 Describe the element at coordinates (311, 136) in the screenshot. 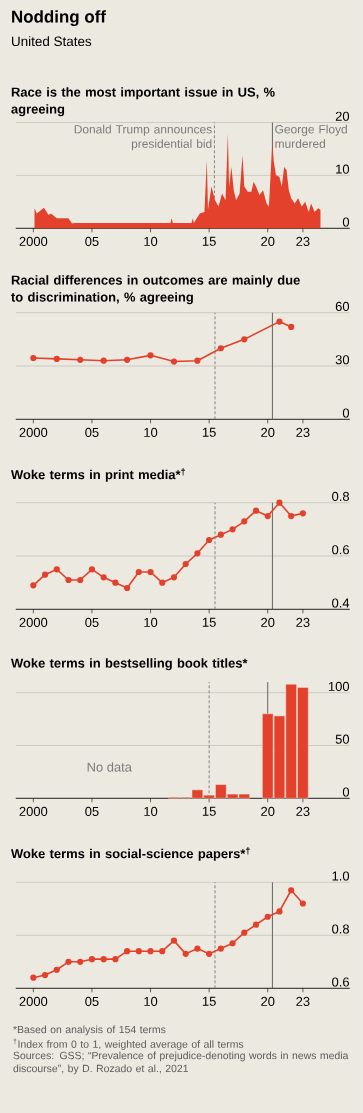

I see `ref-line-label: George Floyd murdered` at that location.